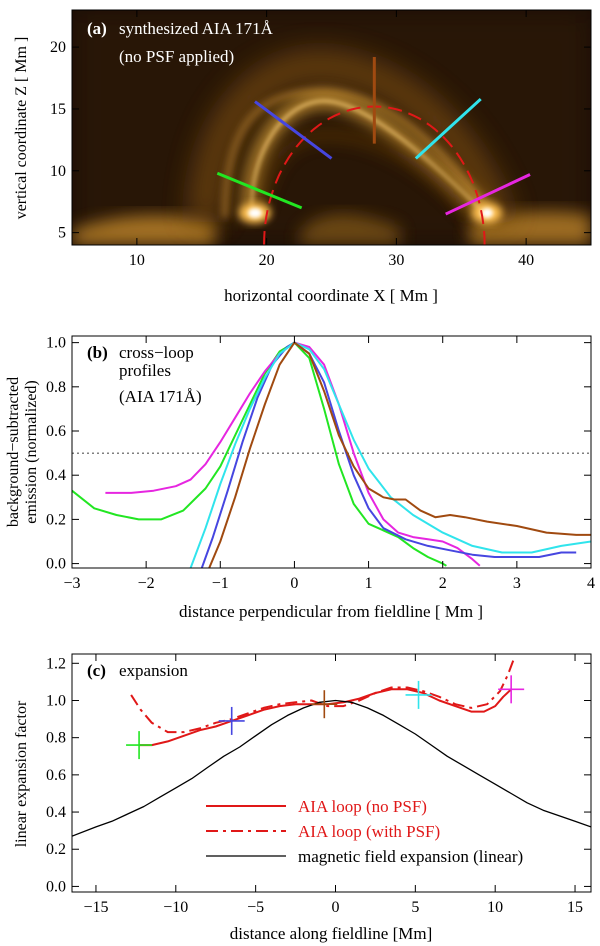  I want to click on legend-label-with-psf: AIA loop (with PSF), so click(369, 831).